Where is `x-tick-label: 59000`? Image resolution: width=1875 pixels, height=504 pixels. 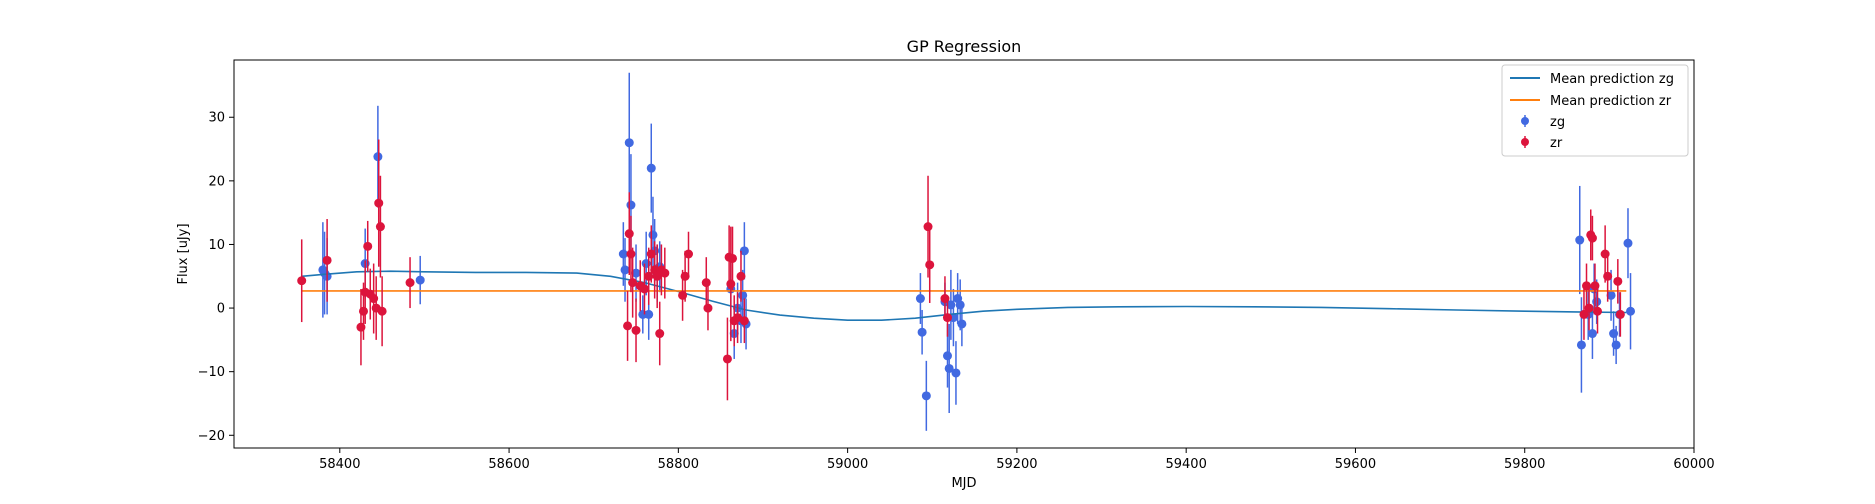
x-tick-label: 59000 is located at coordinates (847, 464).